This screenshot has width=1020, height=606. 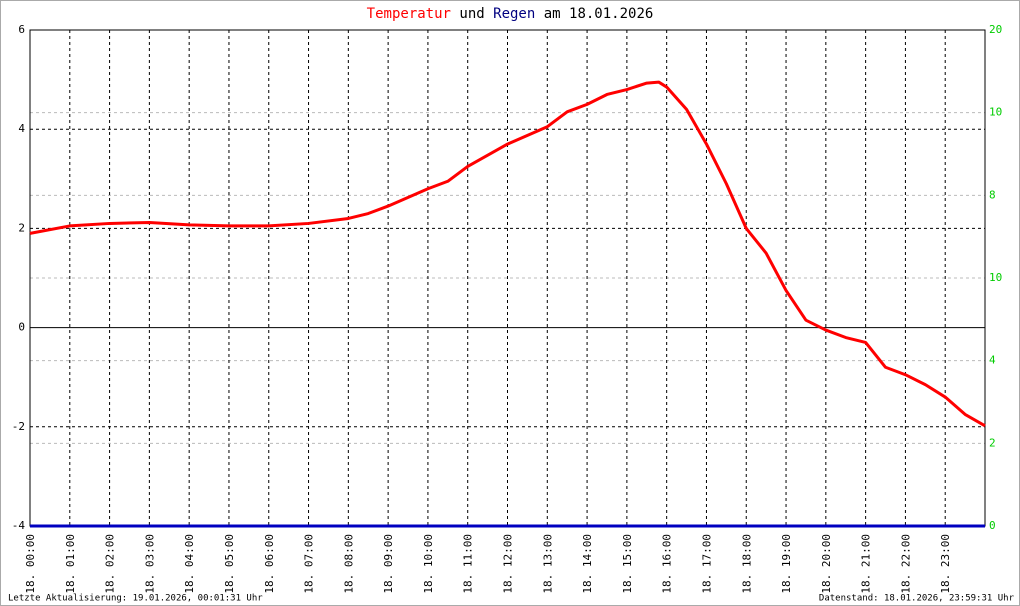 What do you see at coordinates (110, 564) in the screenshot?
I see `x-tick-label: 18. 02:00` at bounding box center [110, 564].